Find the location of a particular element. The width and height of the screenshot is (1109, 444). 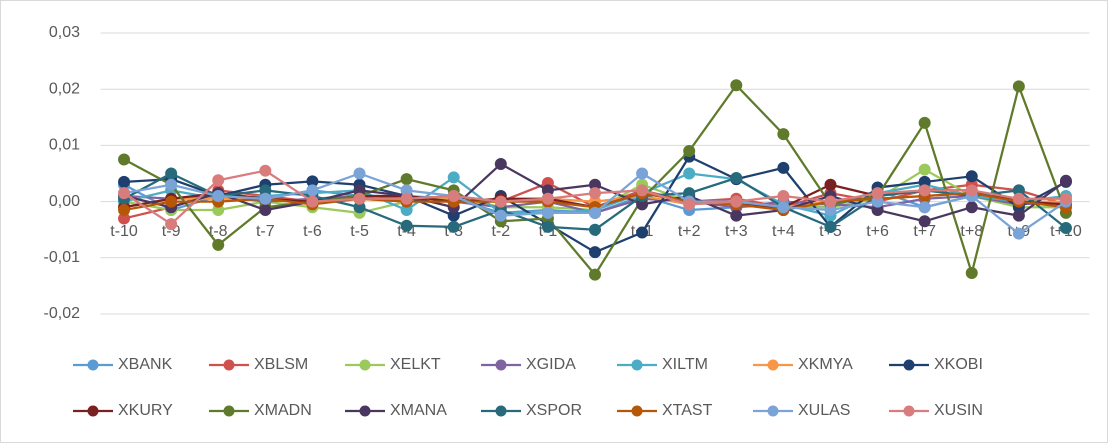

x-tick-label: t+8 is located at coordinates (971, 231).